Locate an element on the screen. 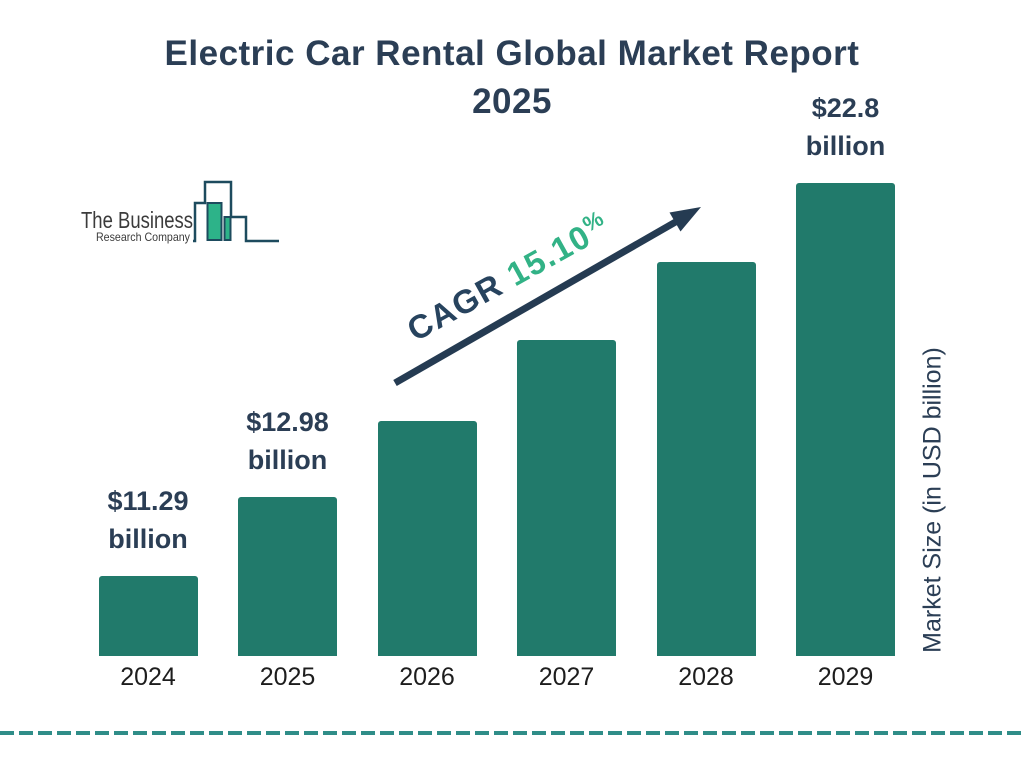  logo-name-text: The Business is located at coordinates (137, 220).